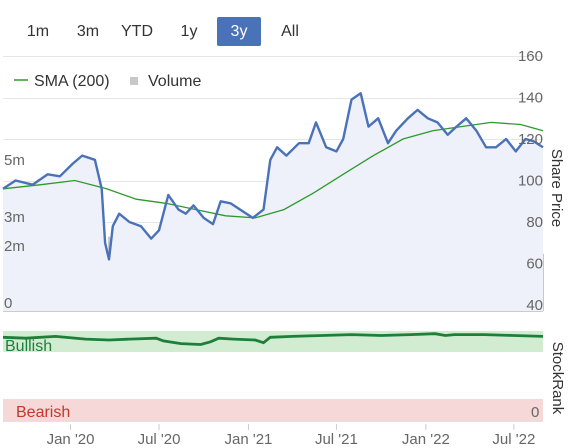  Describe the element at coordinates (14, 217) in the screenshot. I see `volume-tick-label: 3m` at that location.